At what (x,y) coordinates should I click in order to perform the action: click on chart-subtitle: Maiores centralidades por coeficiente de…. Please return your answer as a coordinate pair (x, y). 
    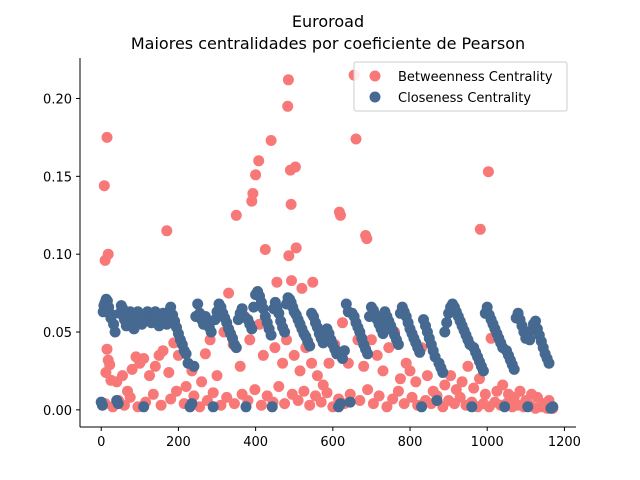
    Looking at the image, I should click on (328, 43).